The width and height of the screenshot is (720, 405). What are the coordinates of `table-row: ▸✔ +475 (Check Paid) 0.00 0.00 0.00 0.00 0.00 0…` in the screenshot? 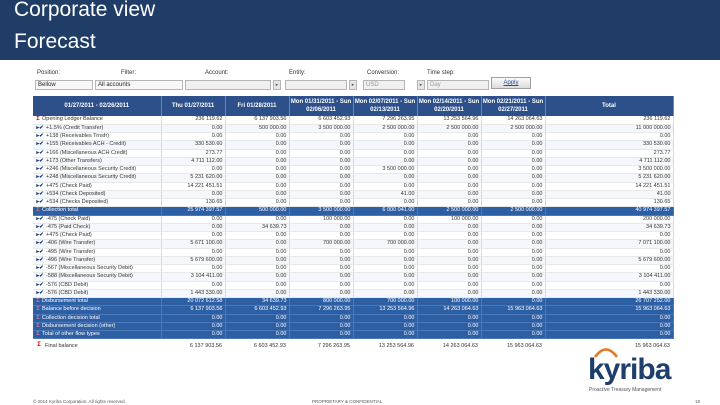 It's located at (353, 236).